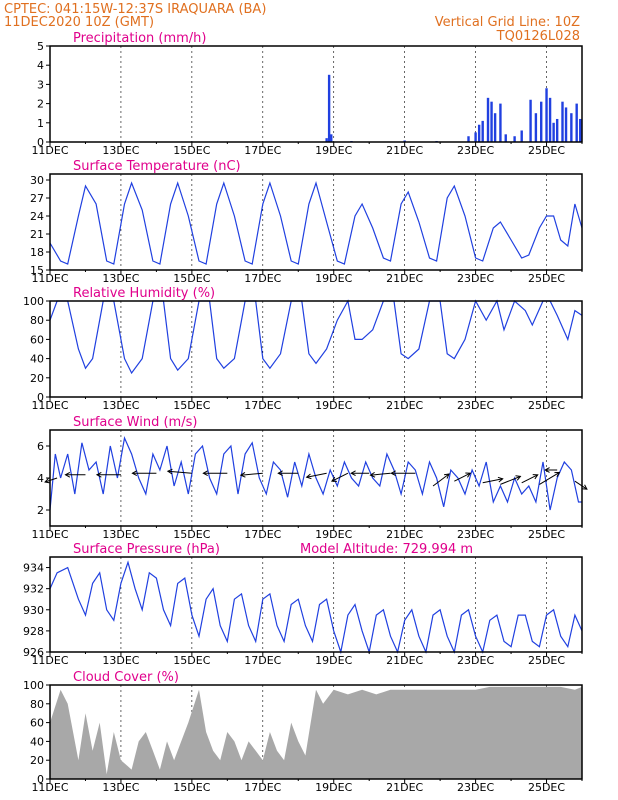  Describe the element at coordinates (33, 610) in the screenshot. I see `y-tick-label: 930` at that location.